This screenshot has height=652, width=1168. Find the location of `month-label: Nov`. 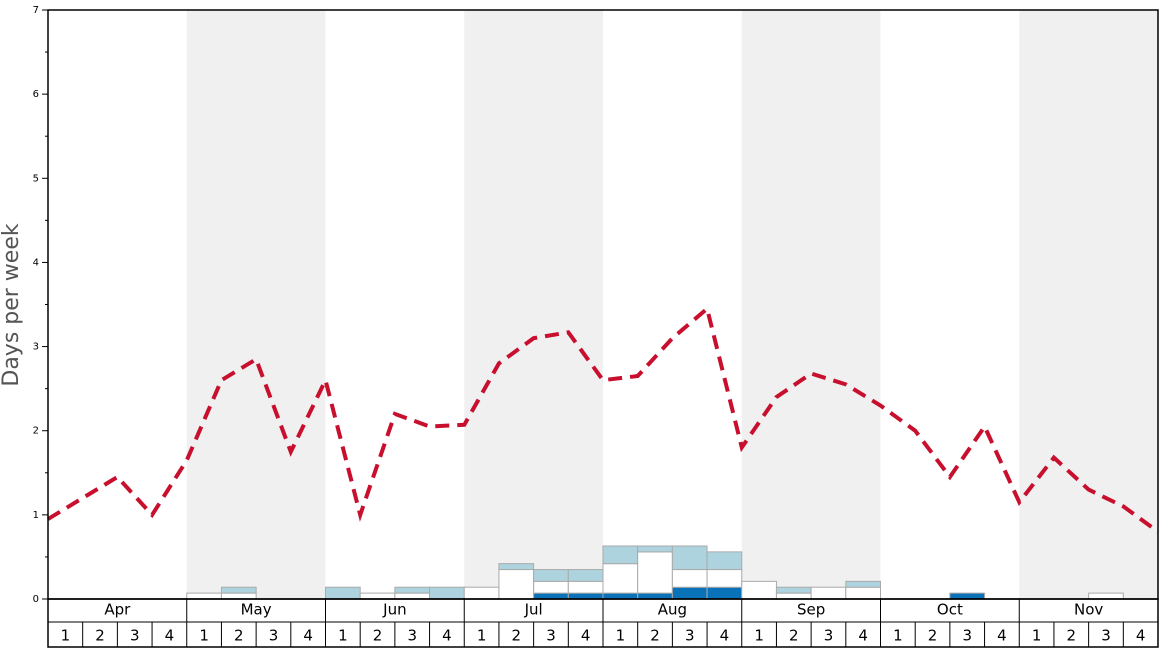

month-label: Nov is located at coordinates (1088, 610).